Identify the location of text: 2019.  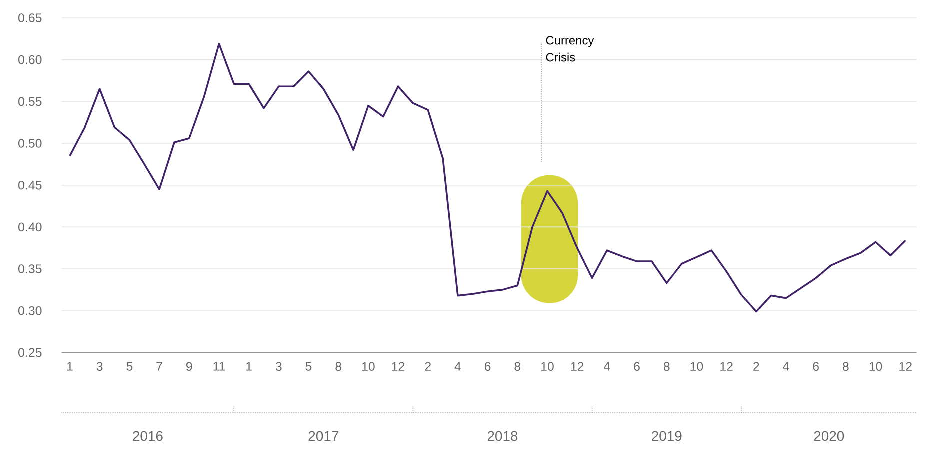
(667, 436).